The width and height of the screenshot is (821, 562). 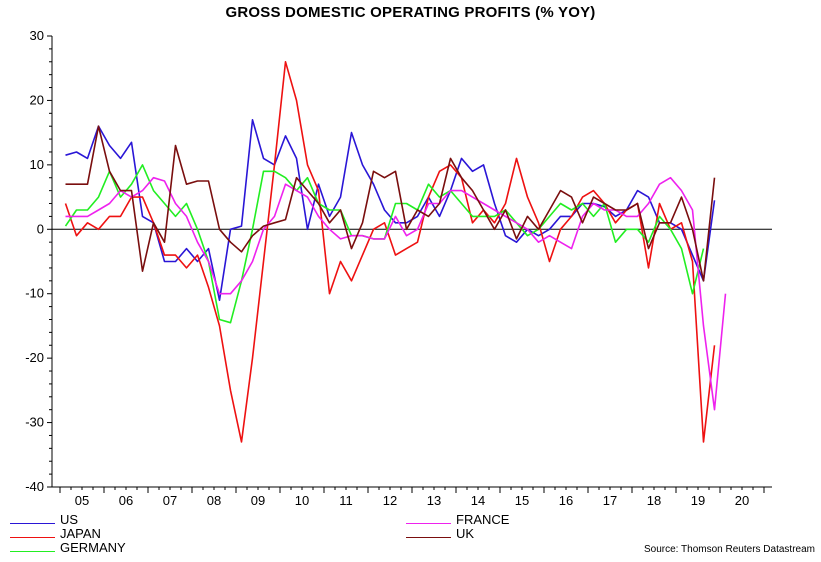 I want to click on y-axis-ticks: 30 20 10 0 -10 -20 -30 -40, so click(x=38, y=261).